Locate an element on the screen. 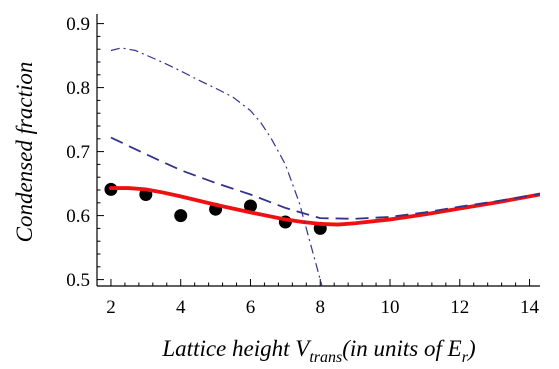 Image resolution: width=559 pixels, height=369 pixels. x-tick-label: 10 is located at coordinates (390, 307).